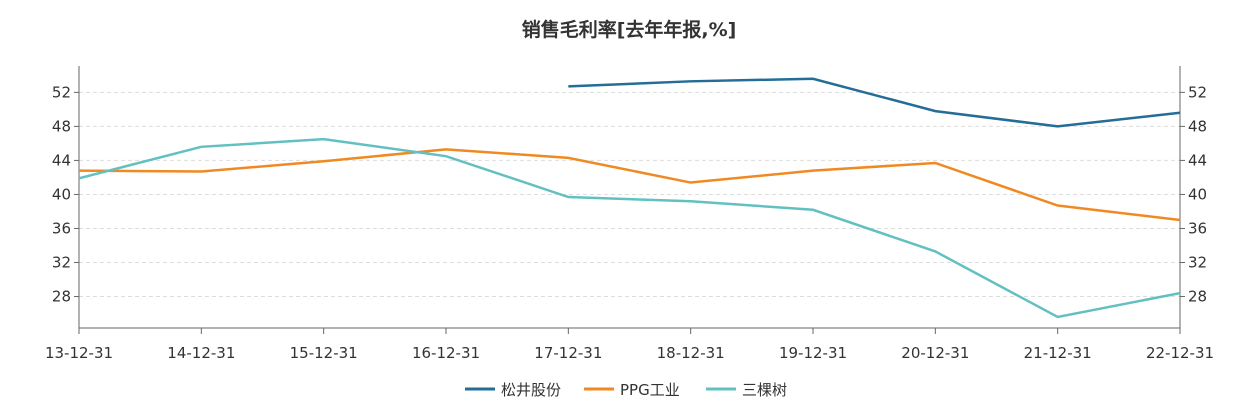 This screenshot has width=1259, height=419. Describe the element at coordinates (1197, 297) in the screenshot. I see `y-tick-label-right: 28` at that location.